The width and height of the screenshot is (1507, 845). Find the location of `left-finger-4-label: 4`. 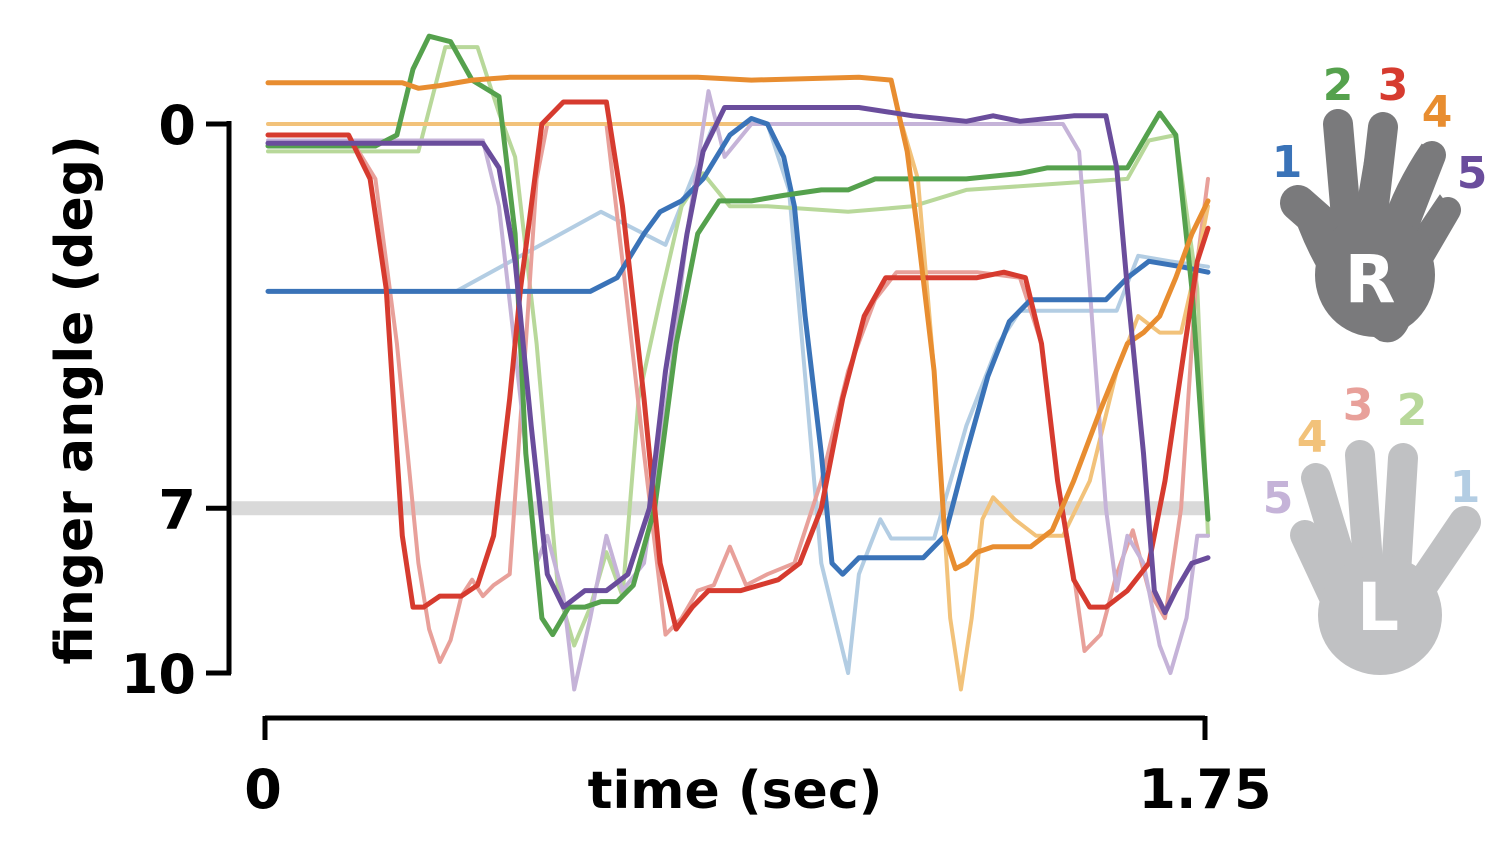

left-finger-4-label: 4 is located at coordinates (1312, 437).